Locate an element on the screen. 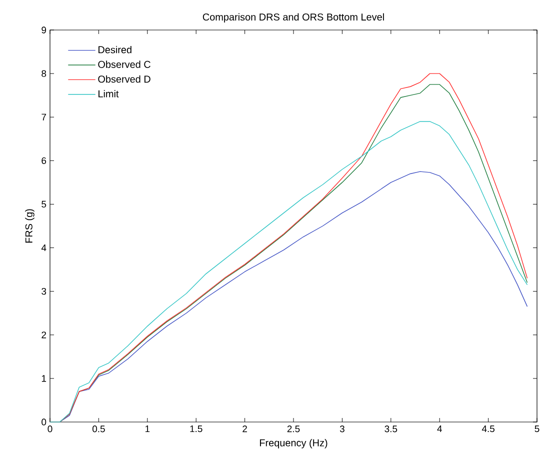  y-tick-label: 2 is located at coordinates (44, 335).